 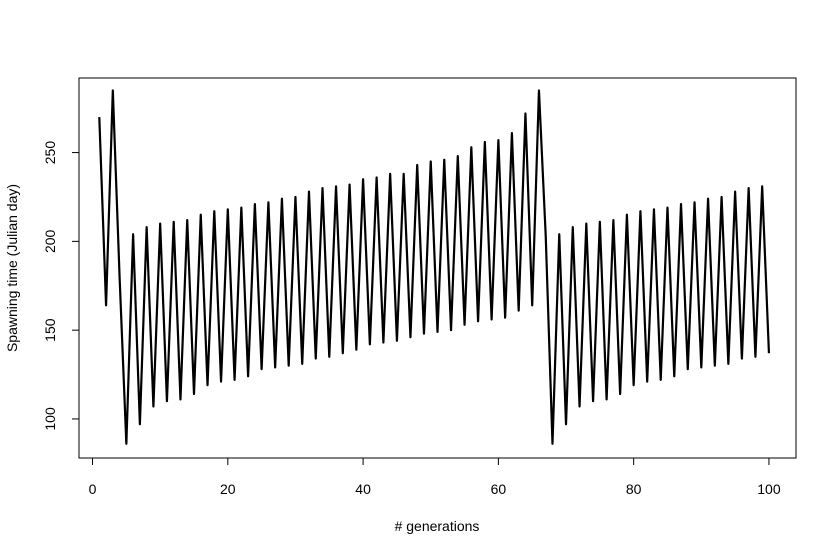 What do you see at coordinates (12, 268) in the screenshot?
I see `y-axis-label: Spawning time (Julian day)` at bounding box center [12, 268].